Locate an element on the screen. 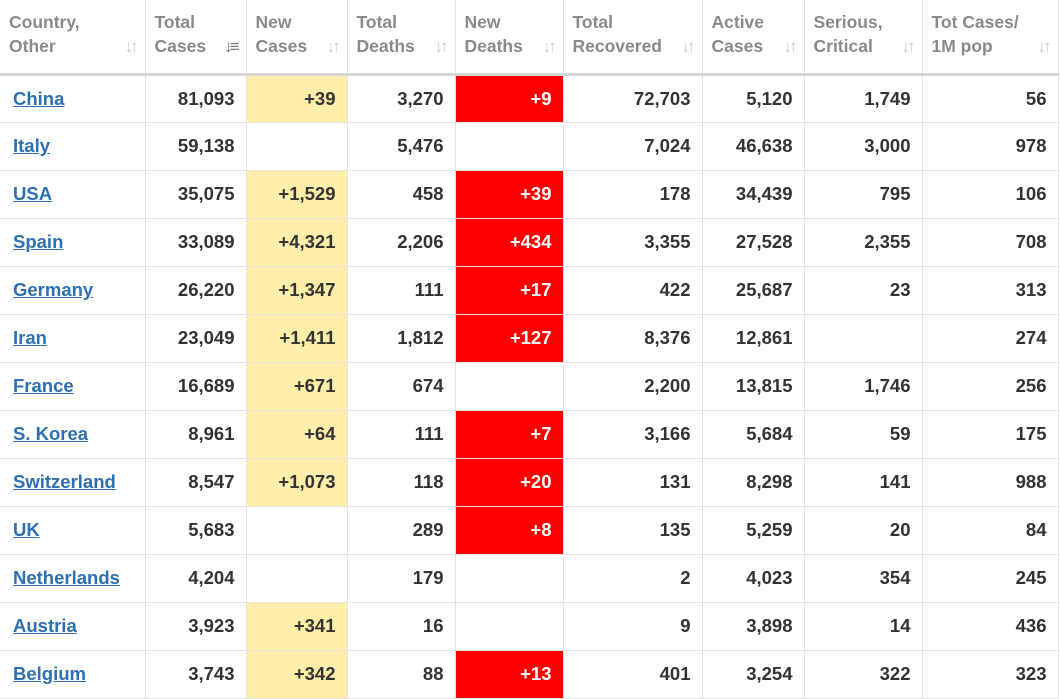 The height and width of the screenshot is (699, 1061). tot-cases-per-1m-cell: 106 is located at coordinates (990, 194).